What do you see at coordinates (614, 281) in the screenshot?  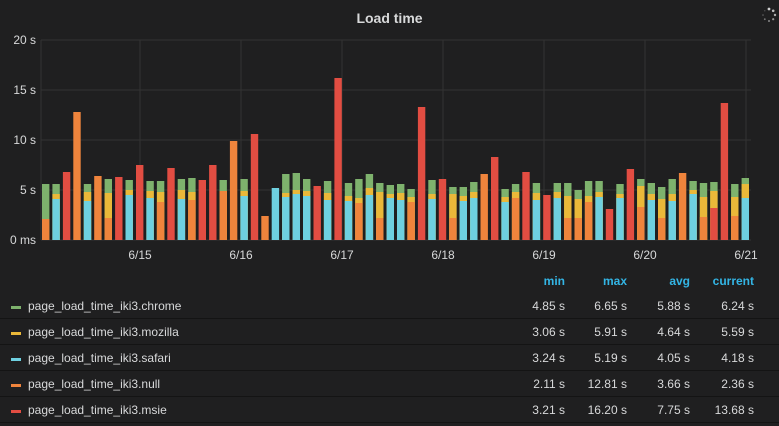 I see `legend-header-max: max` at bounding box center [614, 281].